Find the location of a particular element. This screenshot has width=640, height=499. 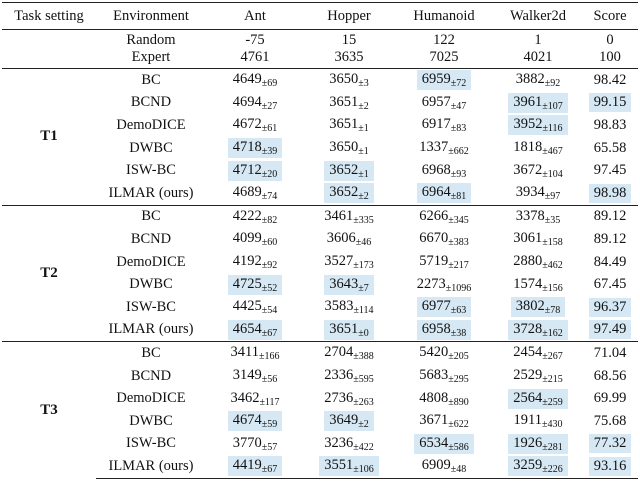

baseline-row: Random -75 15 122 1 0 is located at coordinates (320, 40).